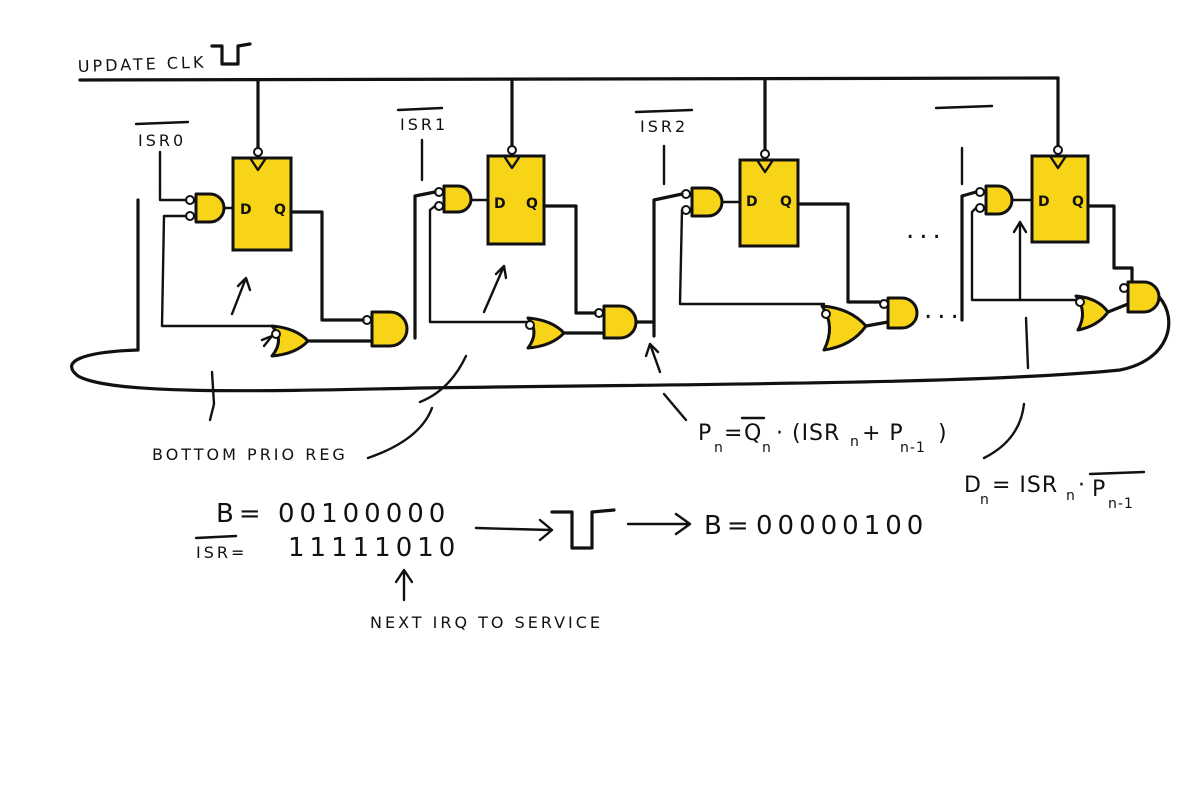  I want to click on next-irq-arrow, so click(404, 585).